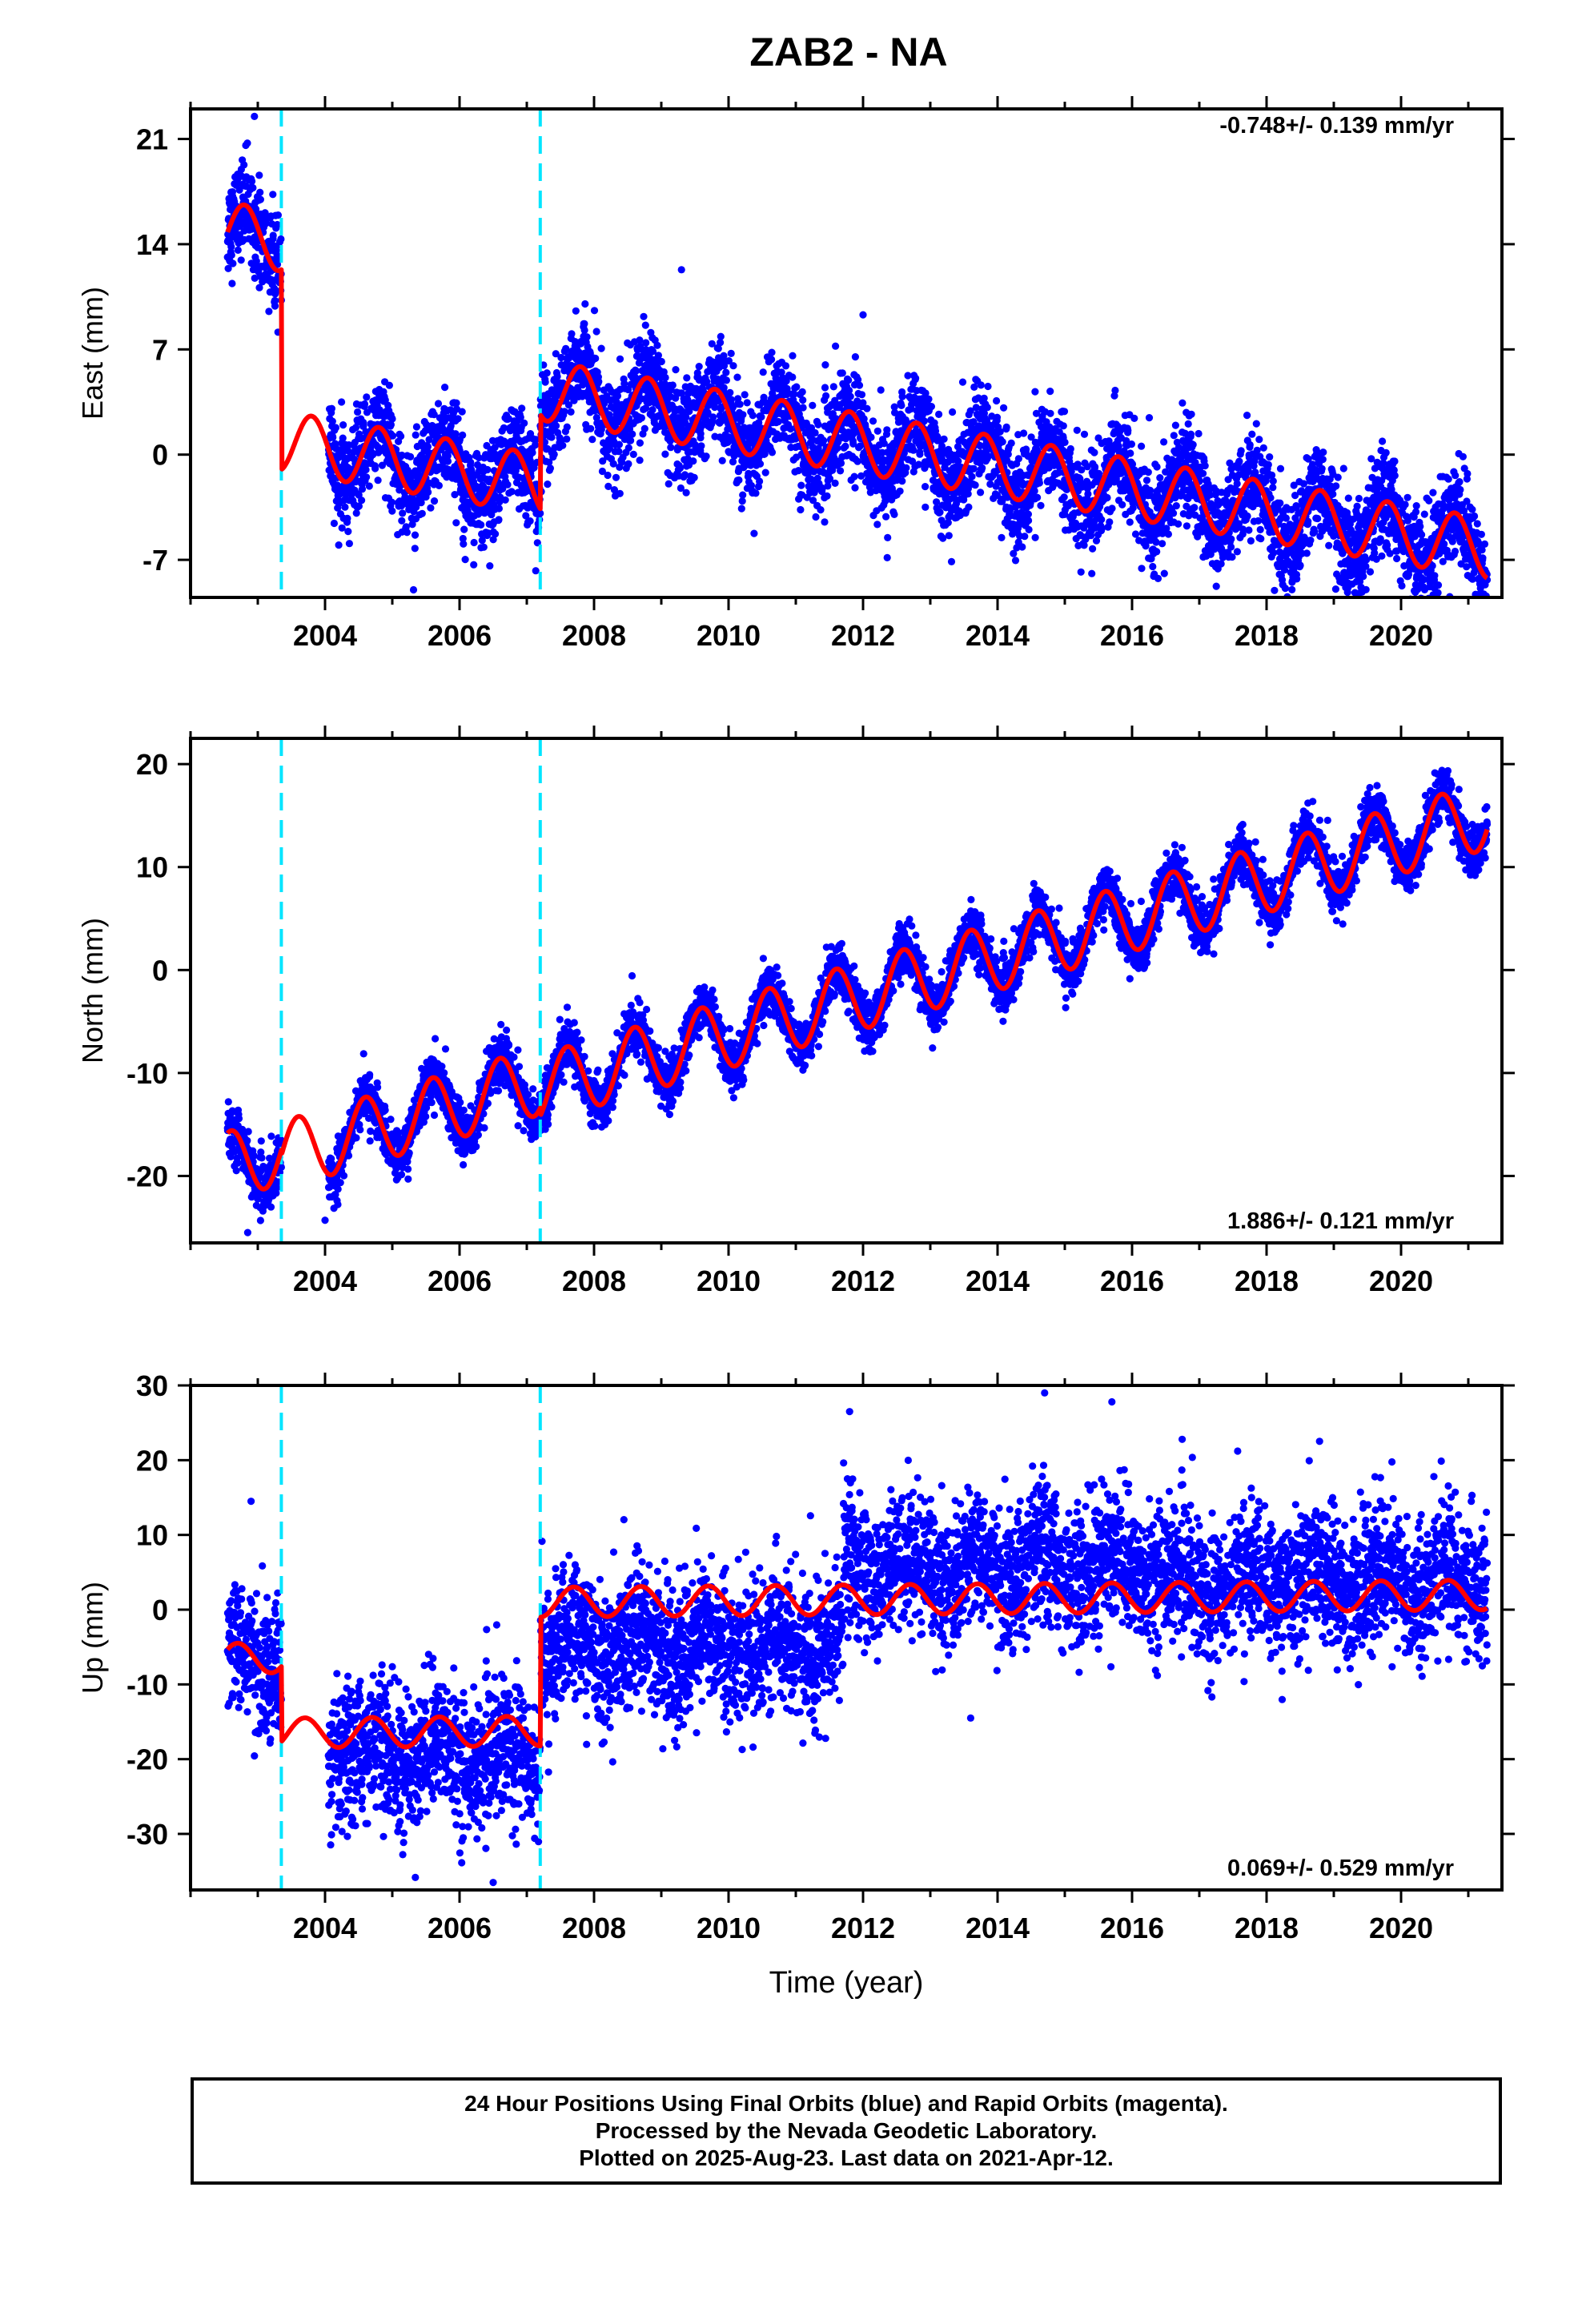 This screenshot has width=1582, height=2324. What do you see at coordinates (848, 52) in the screenshot?
I see `chart-title: ZAB2 - NA` at bounding box center [848, 52].